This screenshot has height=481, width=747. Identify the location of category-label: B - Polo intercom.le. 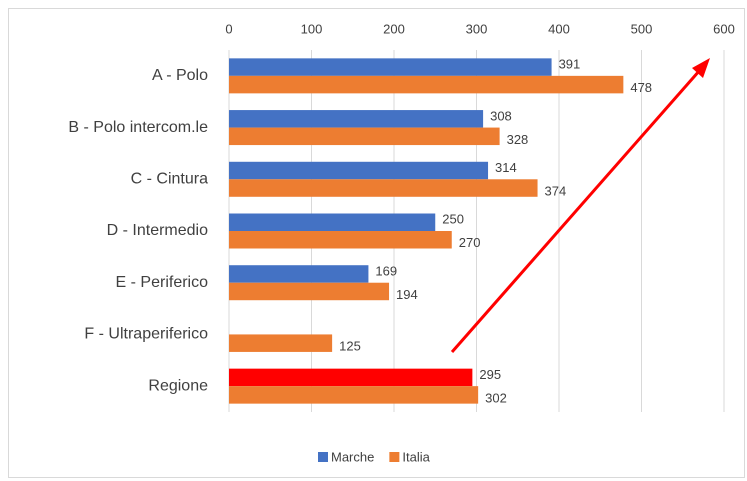
(138, 127).